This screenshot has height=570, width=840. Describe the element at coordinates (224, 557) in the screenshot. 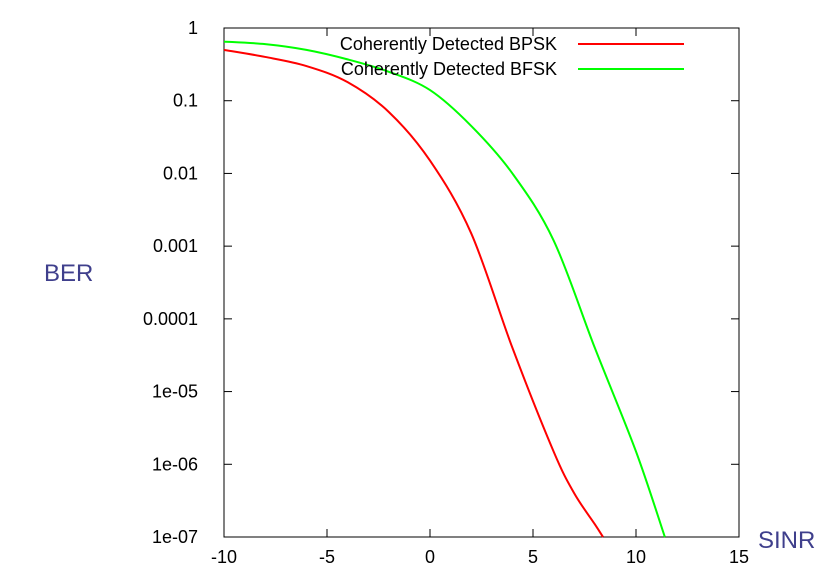

I see `x-tick-label: -10` at that location.